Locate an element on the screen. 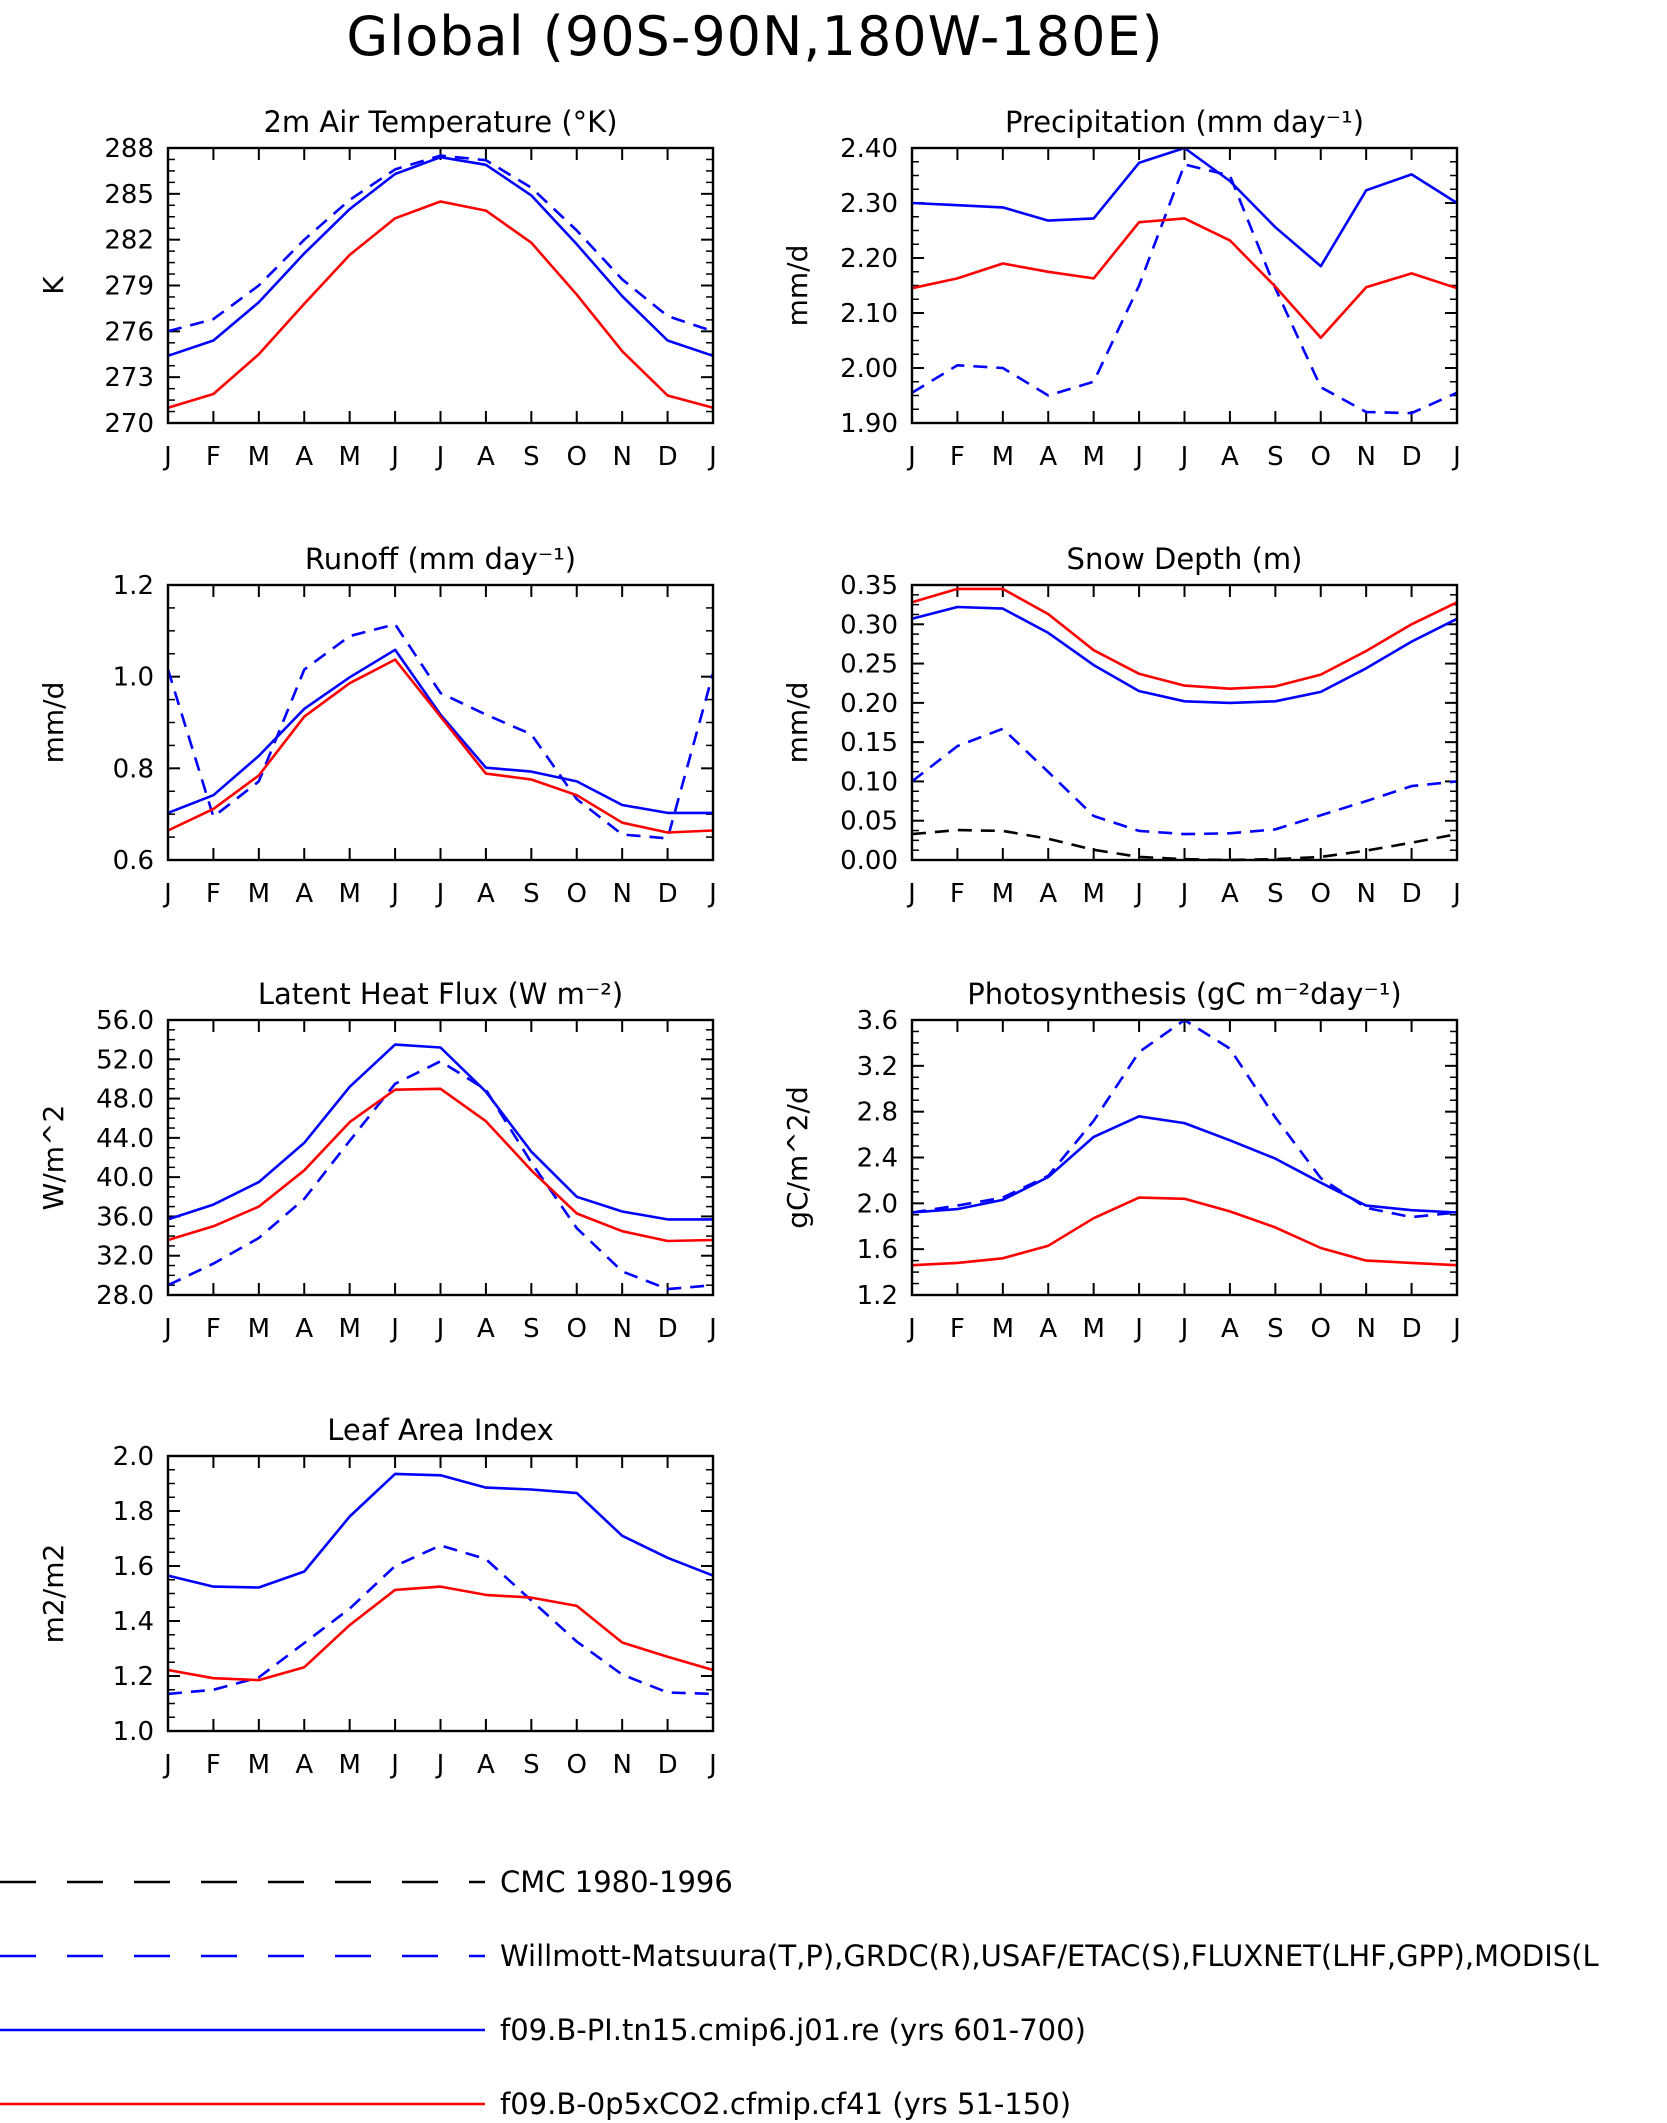  y-tick-label: 28.0 is located at coordinates (125, 1296).